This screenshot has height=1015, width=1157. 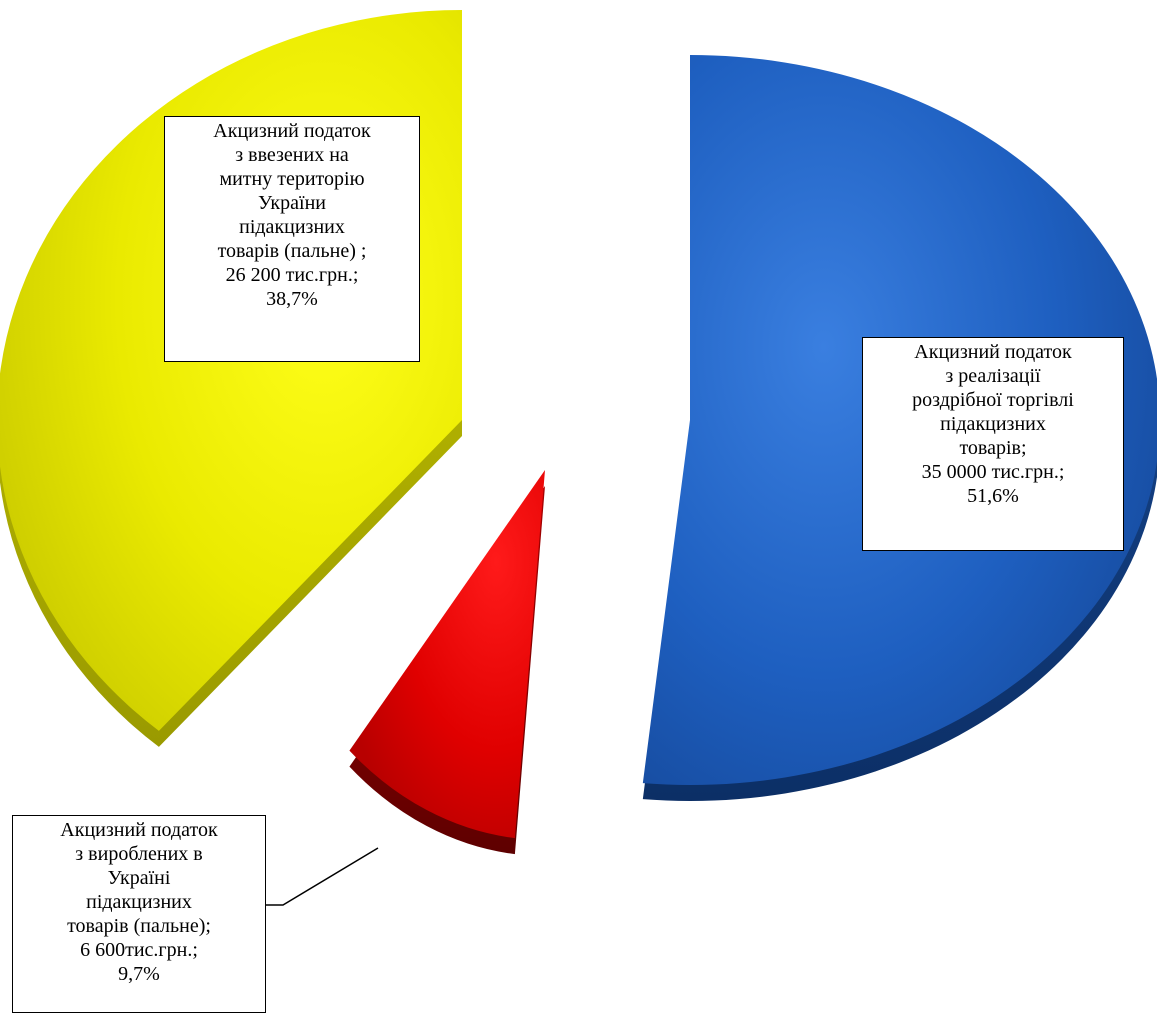 What do you see at coordinates (322, 876) in the screenshot?
I see `leader-line-red` at bounding box center [322, 876].